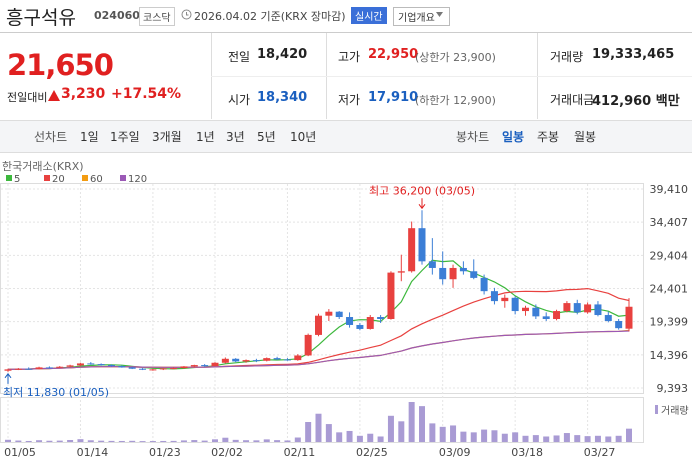 The height and width of the screenshot is (463, 692). I want to click on stat-label: 고가, so click(349, 57).